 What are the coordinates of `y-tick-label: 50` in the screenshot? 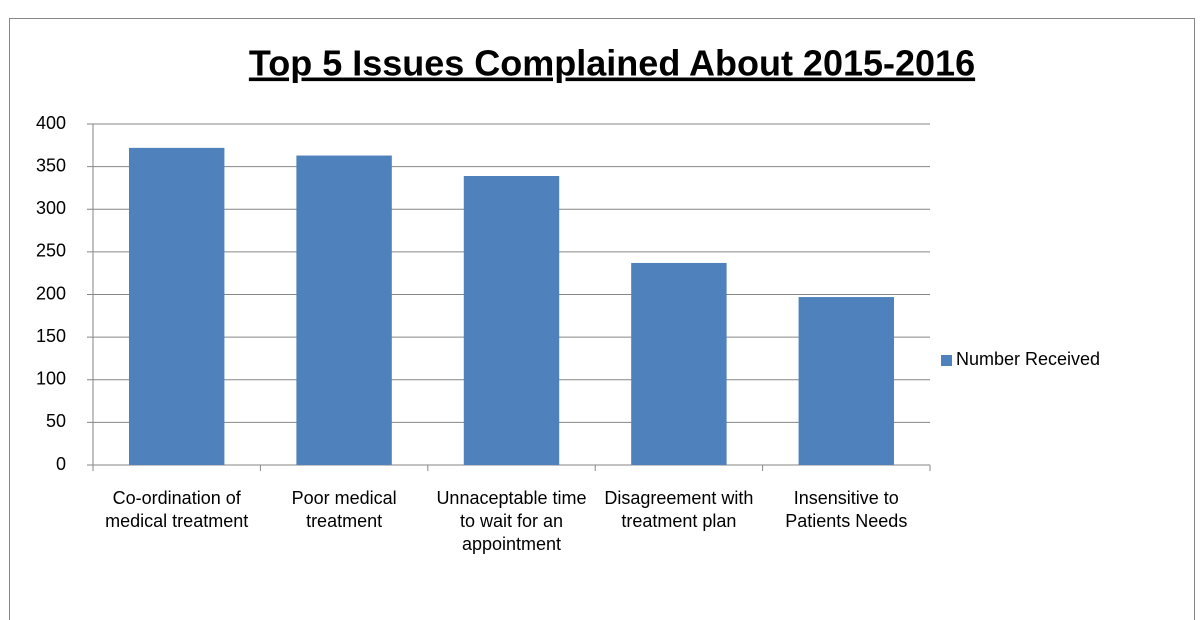 It's located at (56, 421).